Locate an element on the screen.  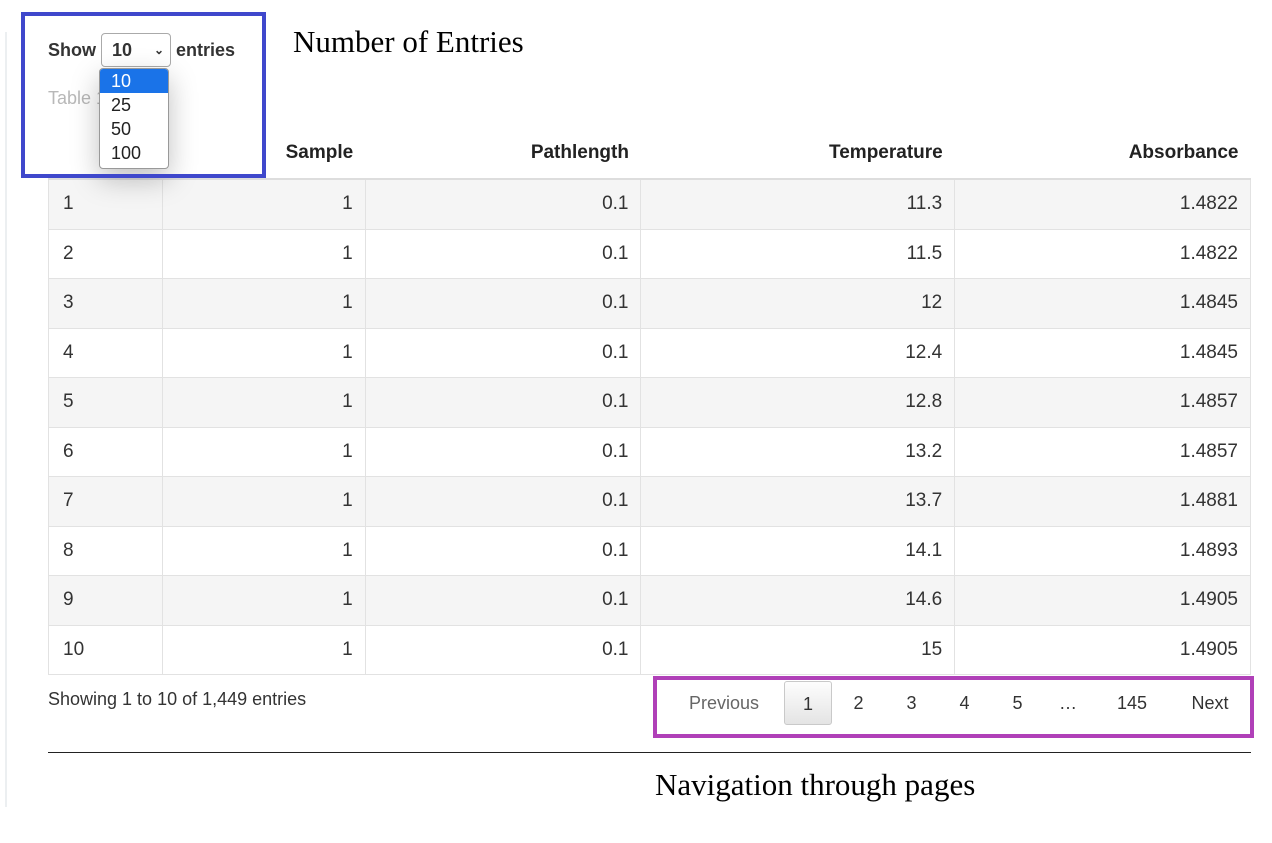
entries-option-100: 100 is located at coordinates (126, 153).